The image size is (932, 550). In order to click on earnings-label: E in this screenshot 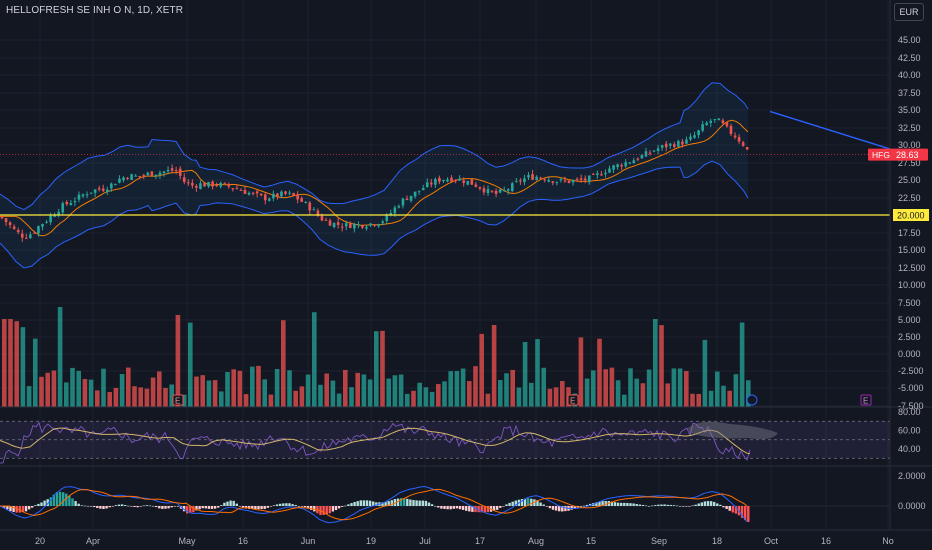, I will do `click(865, 401)`.